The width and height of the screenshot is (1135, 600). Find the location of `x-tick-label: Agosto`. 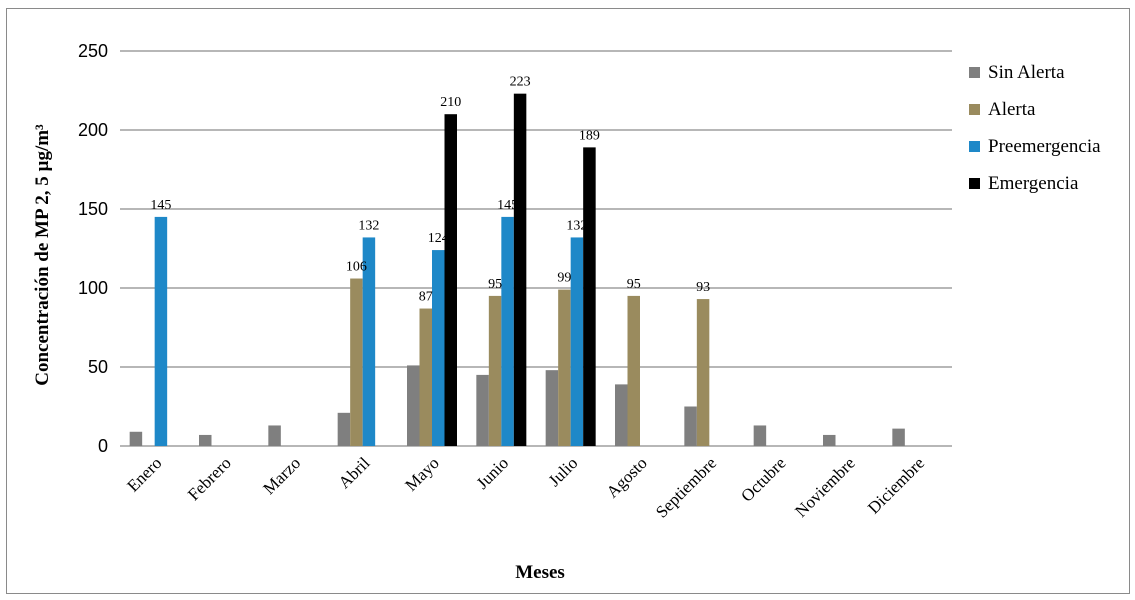

x-tick-label: Agosto is located at coordinates (627, 477).